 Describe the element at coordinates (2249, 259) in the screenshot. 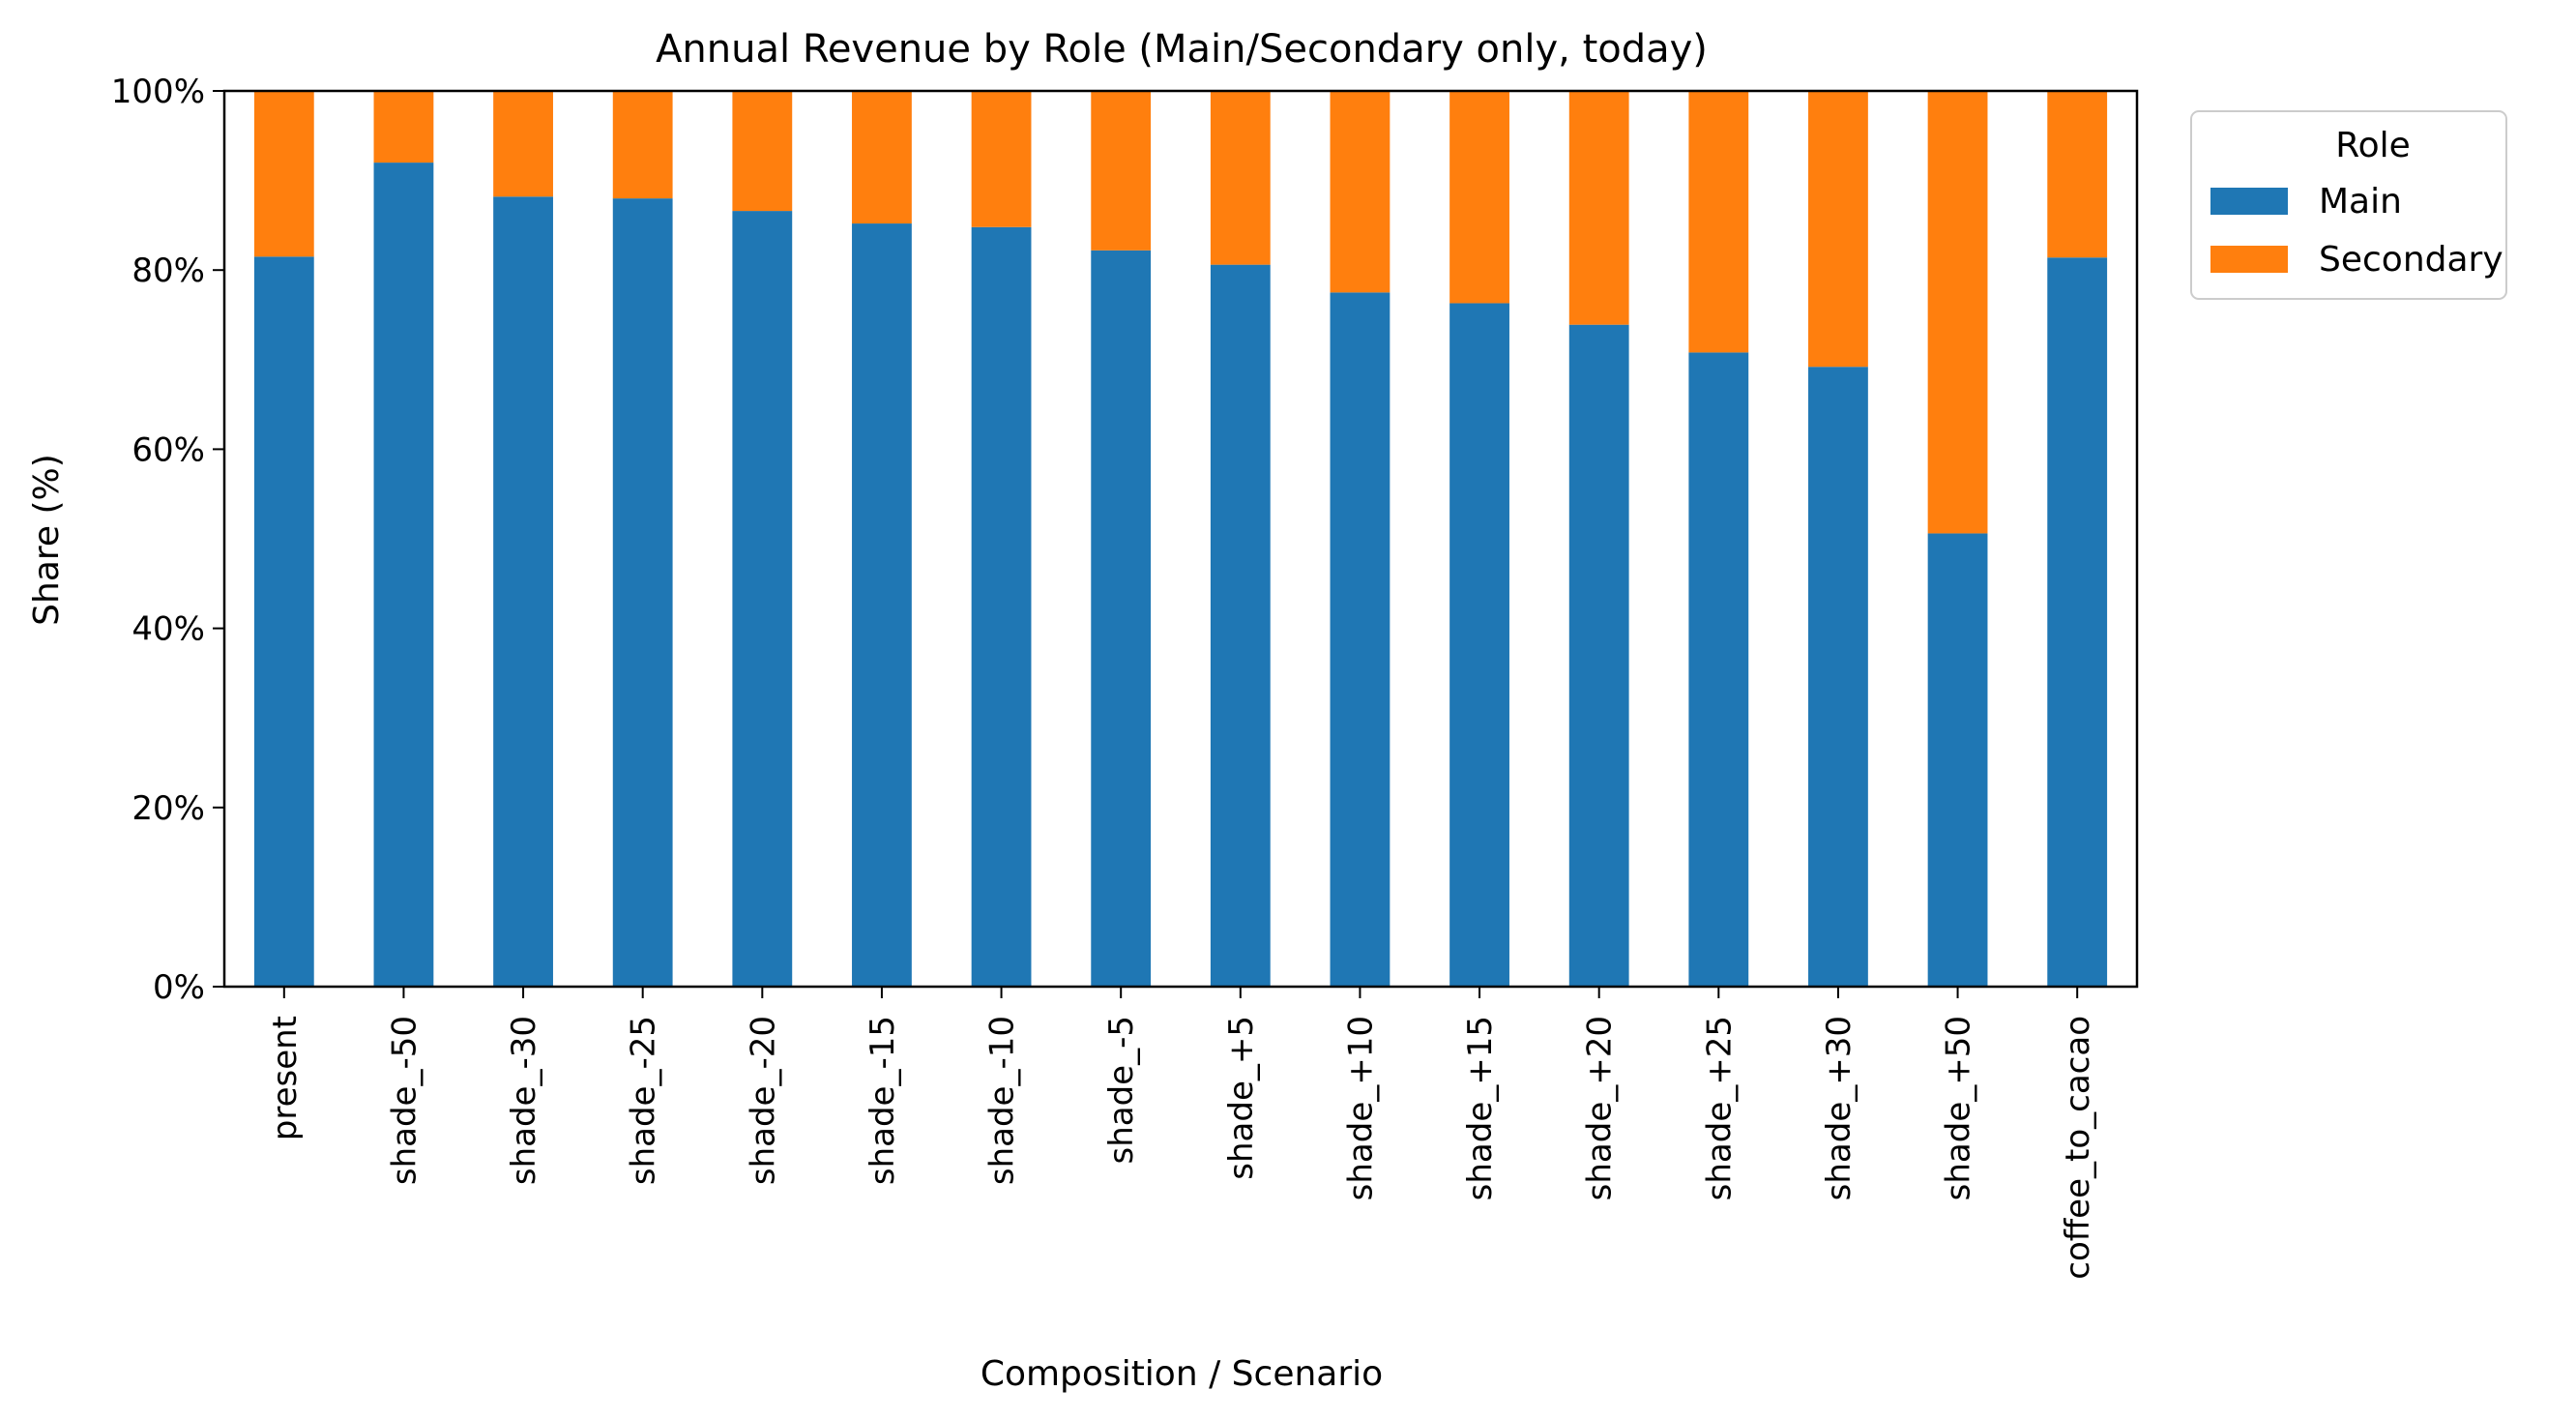

I see `legend-swatch-secondary` at that location.